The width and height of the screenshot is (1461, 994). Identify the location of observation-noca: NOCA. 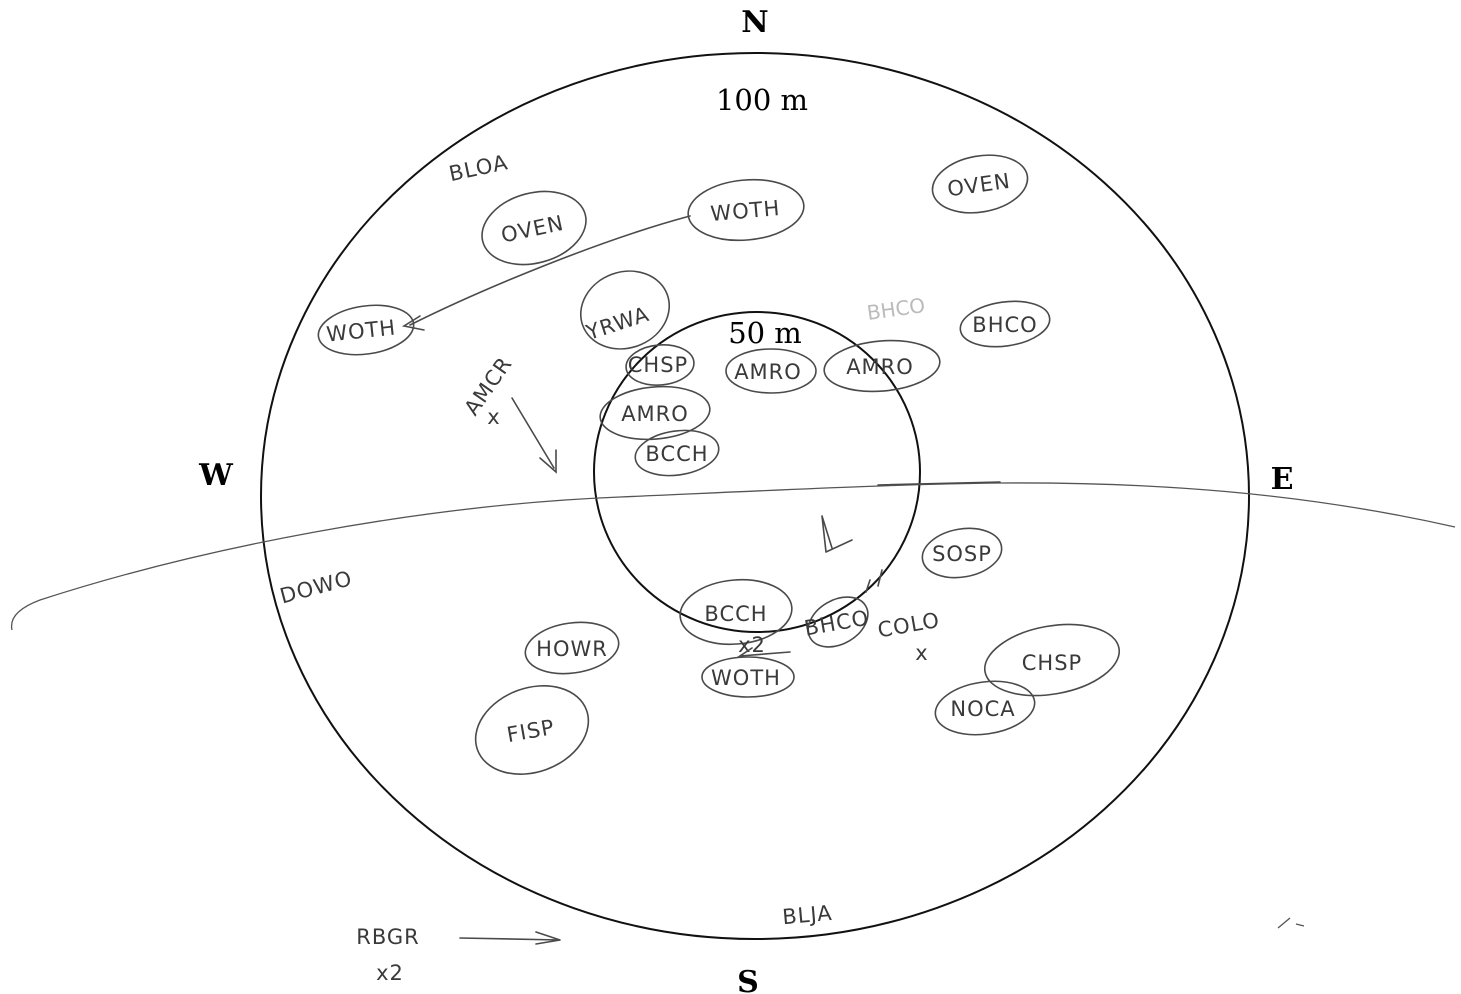
(982, 709).